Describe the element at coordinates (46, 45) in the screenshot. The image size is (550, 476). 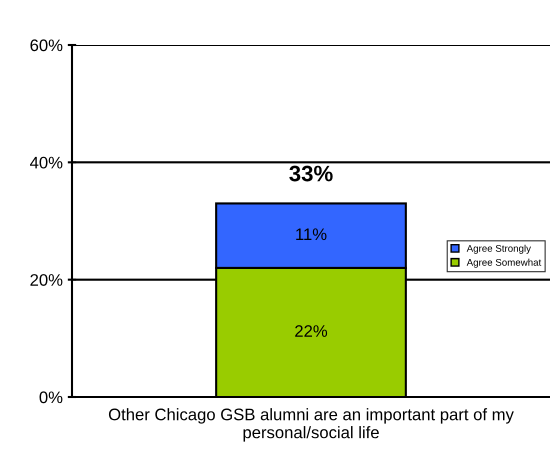
I see `y-tick-label: 60%` at that location.